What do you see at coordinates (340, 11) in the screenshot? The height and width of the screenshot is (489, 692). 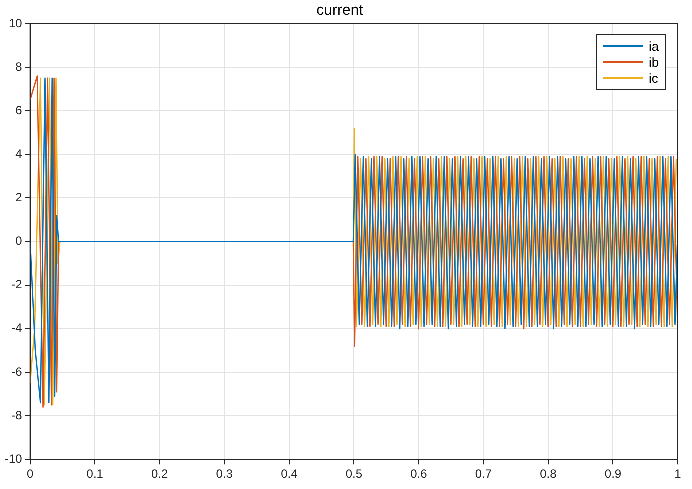 I see `chart-title: current` at bounding box center [340, 11].